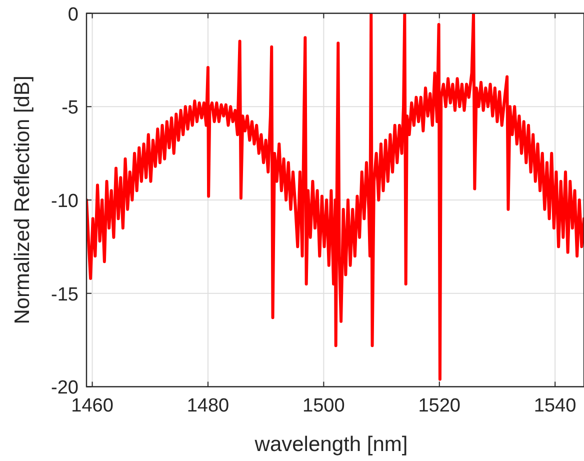  Describe the element at coordinates (439, 406) in the screenshot. I see `x-tick-label: 1520` at that location.